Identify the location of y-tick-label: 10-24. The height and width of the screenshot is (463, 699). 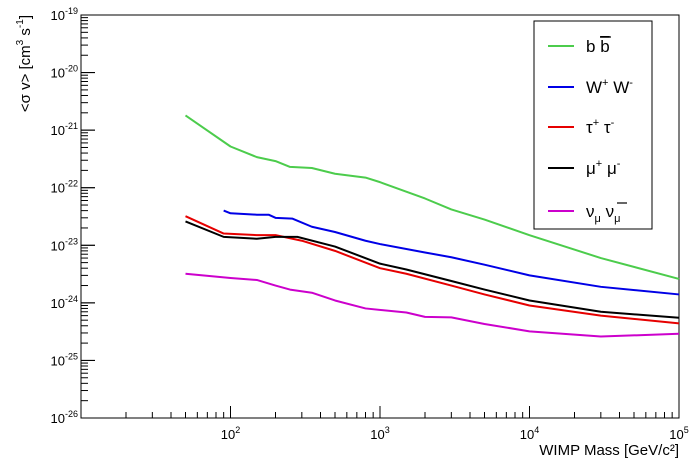
(64, 302).